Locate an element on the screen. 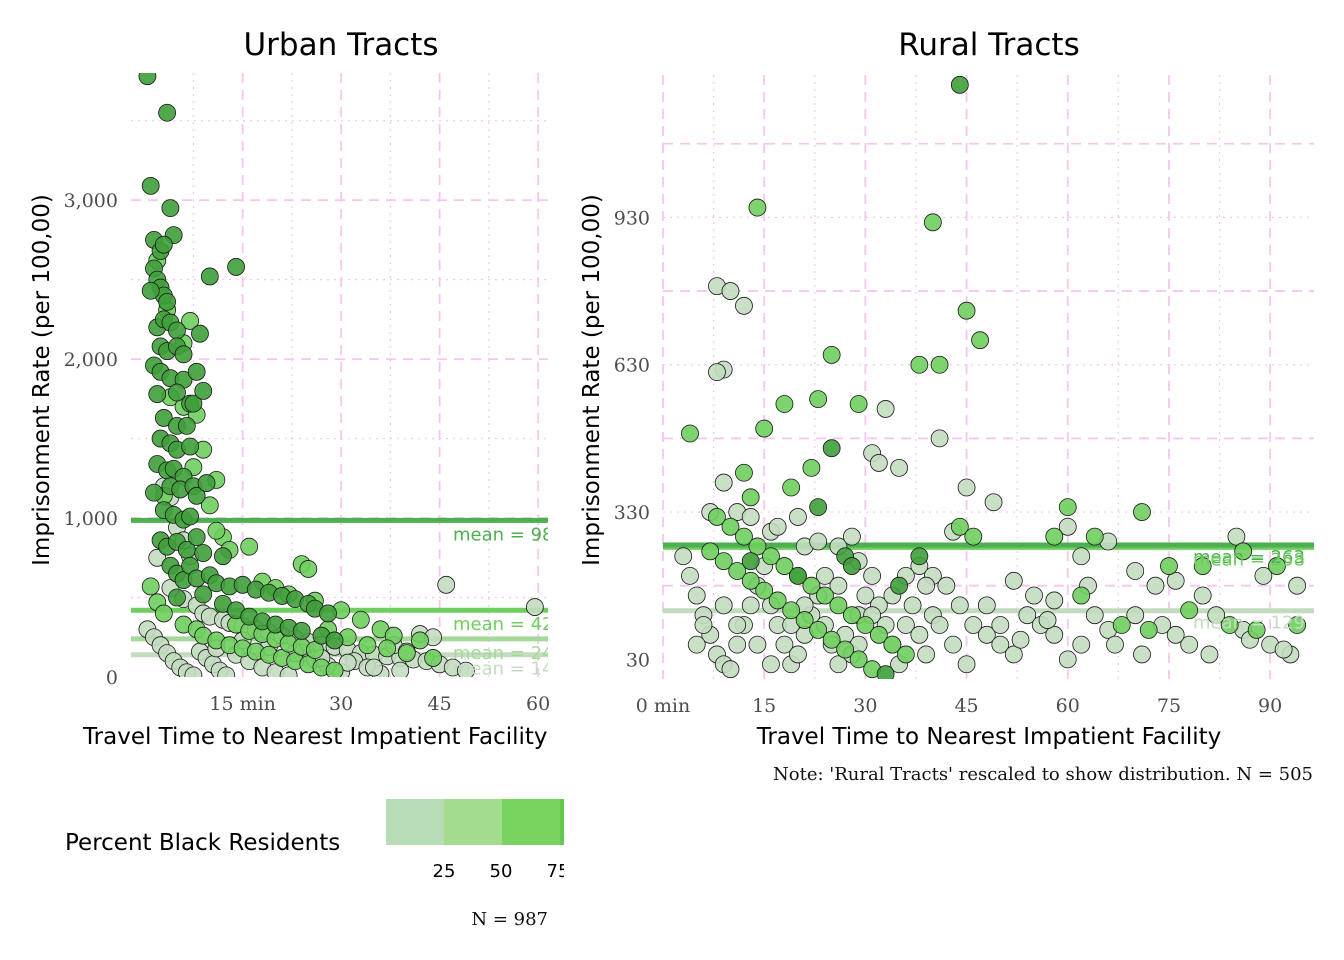  legend-tick-label: 25 is located at coordinates (444, 871).